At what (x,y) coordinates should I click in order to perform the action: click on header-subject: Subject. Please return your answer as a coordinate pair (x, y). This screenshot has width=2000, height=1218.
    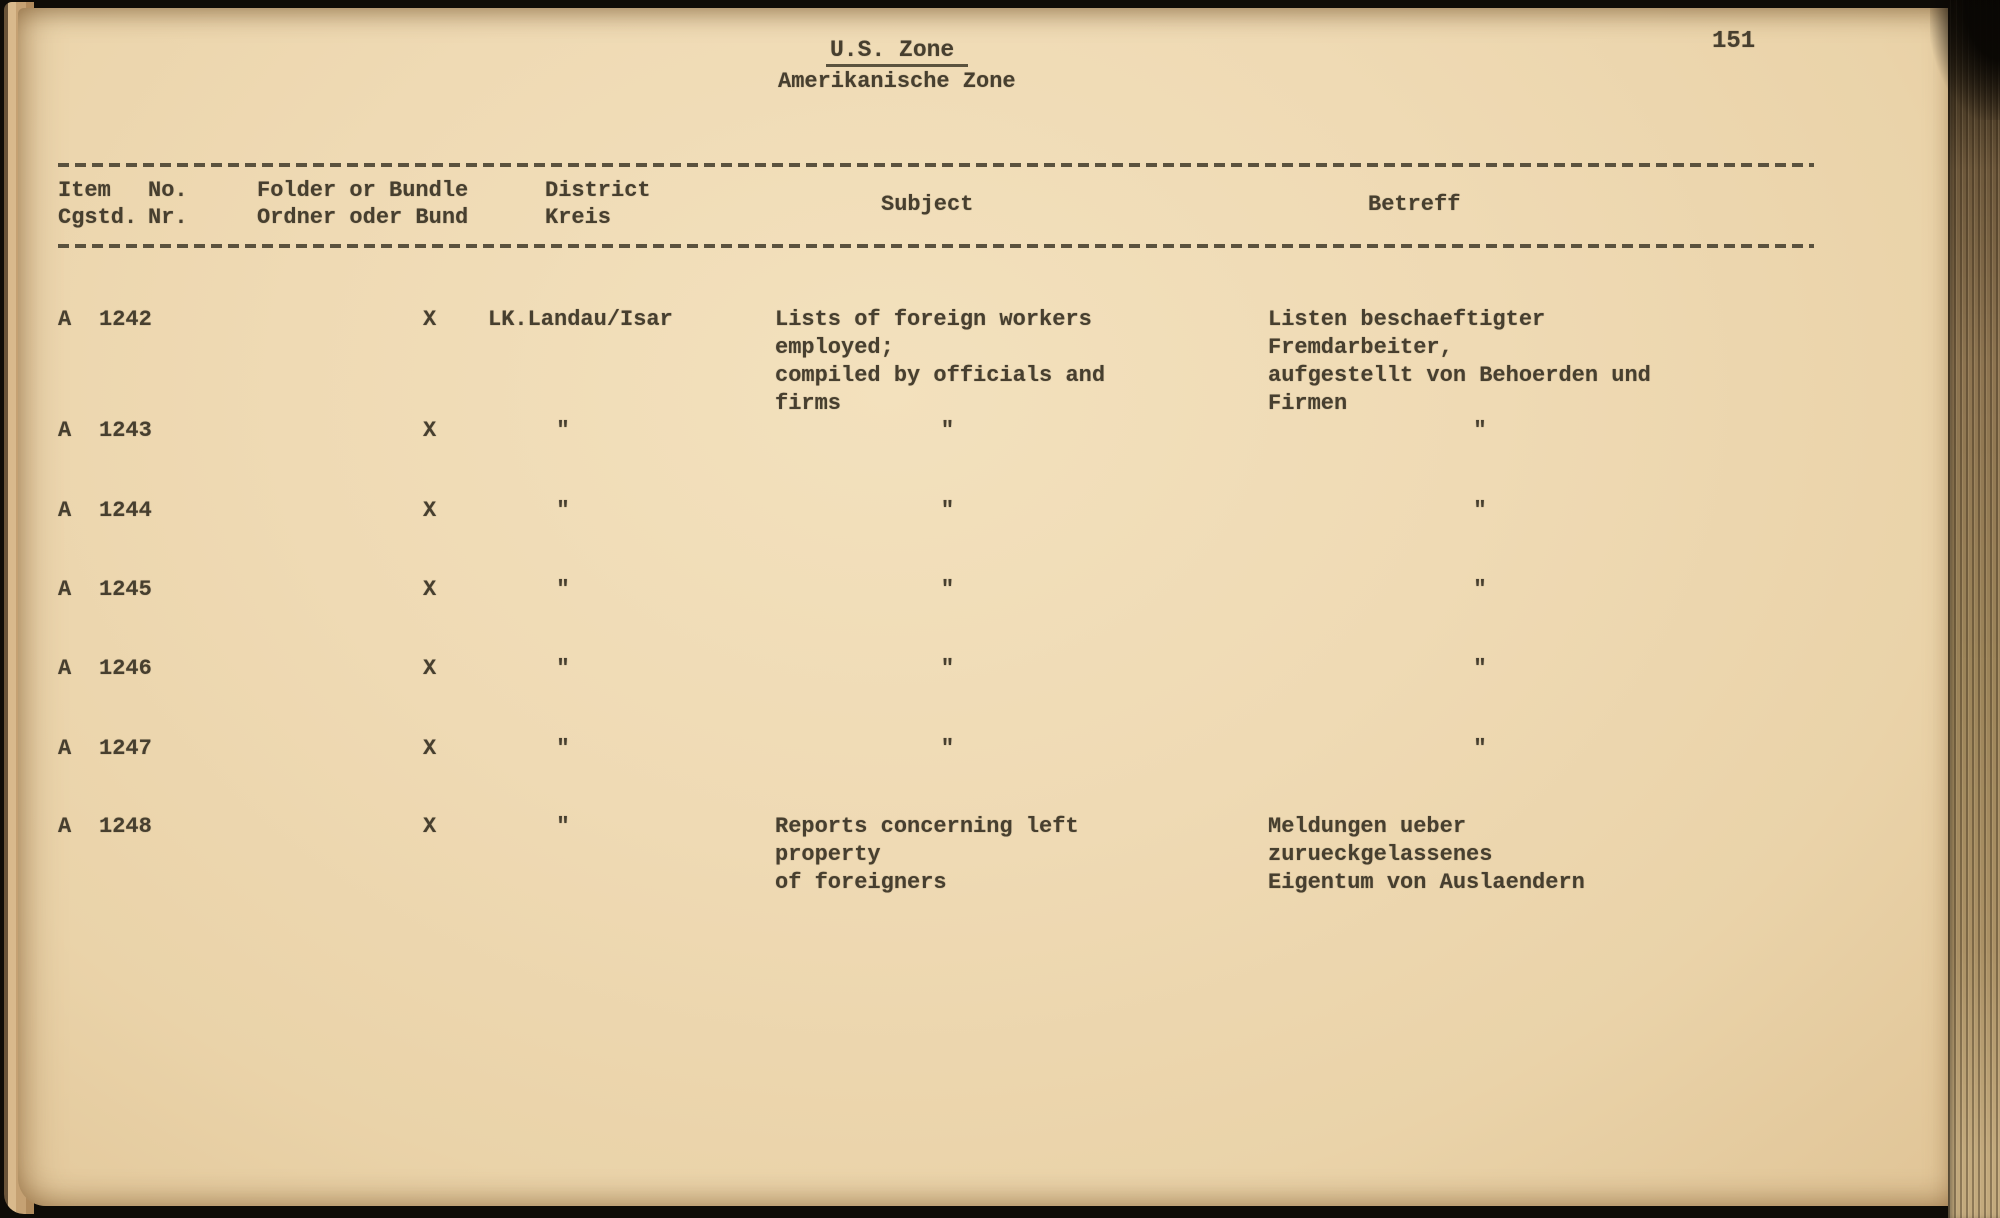
    Looking at the image, I should click on (927, 204).